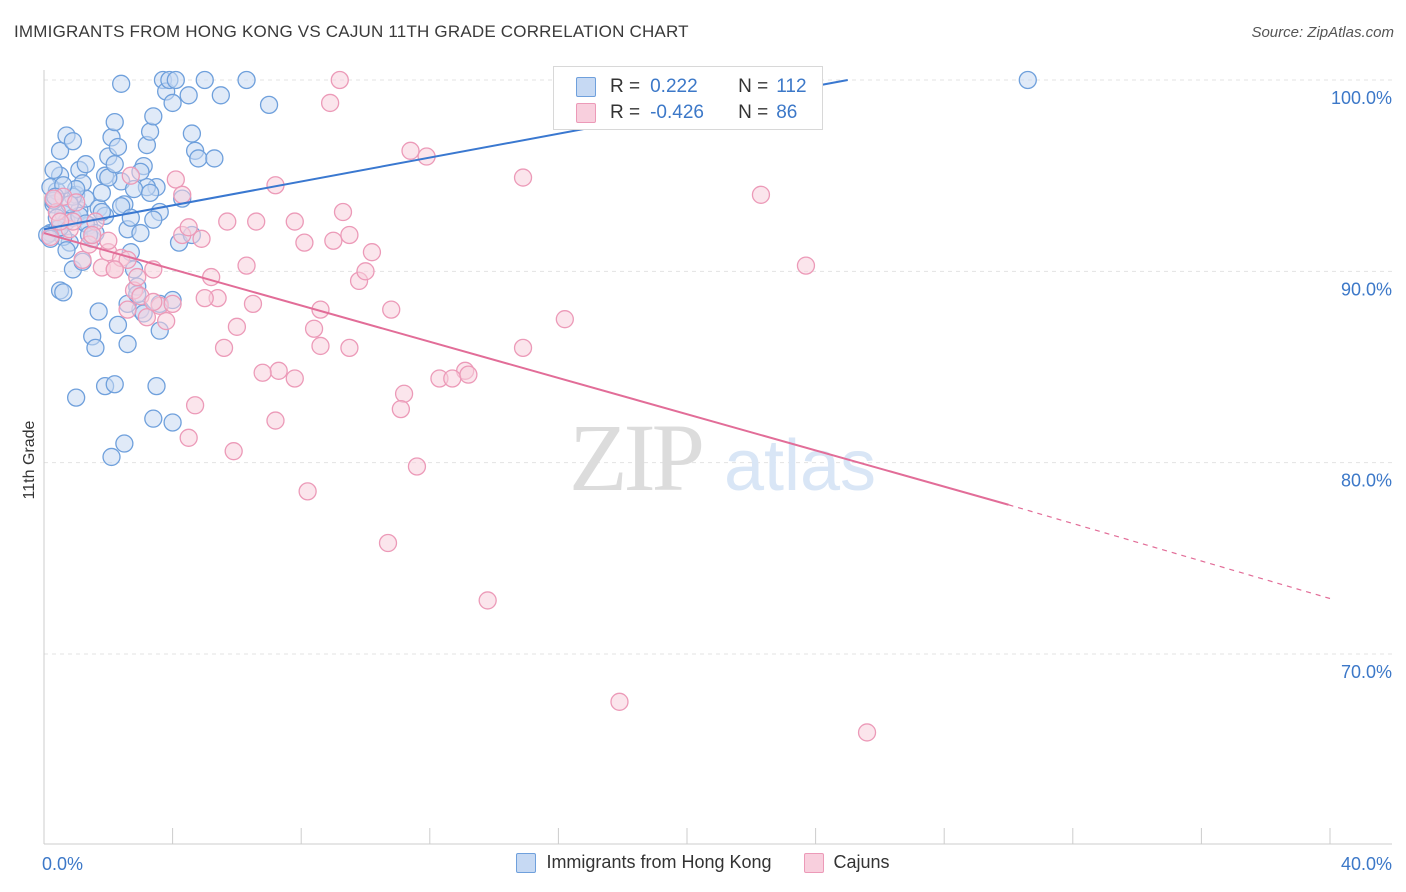 The width and height of the screenshot is (1406, 892). What do you see at coordinates (1169, 552) in the screenshot?
I see `cajun-trend-extension` at bounding box center [1169, 552].